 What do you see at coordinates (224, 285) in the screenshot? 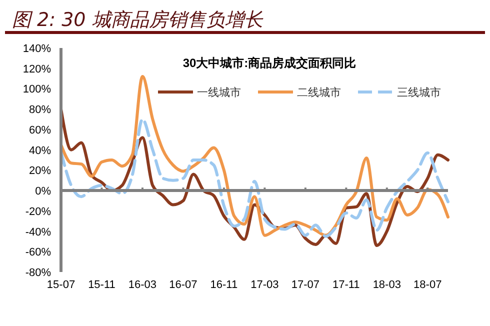
I see `x-tick-label: 16-11` at bounding box center [224, 285].